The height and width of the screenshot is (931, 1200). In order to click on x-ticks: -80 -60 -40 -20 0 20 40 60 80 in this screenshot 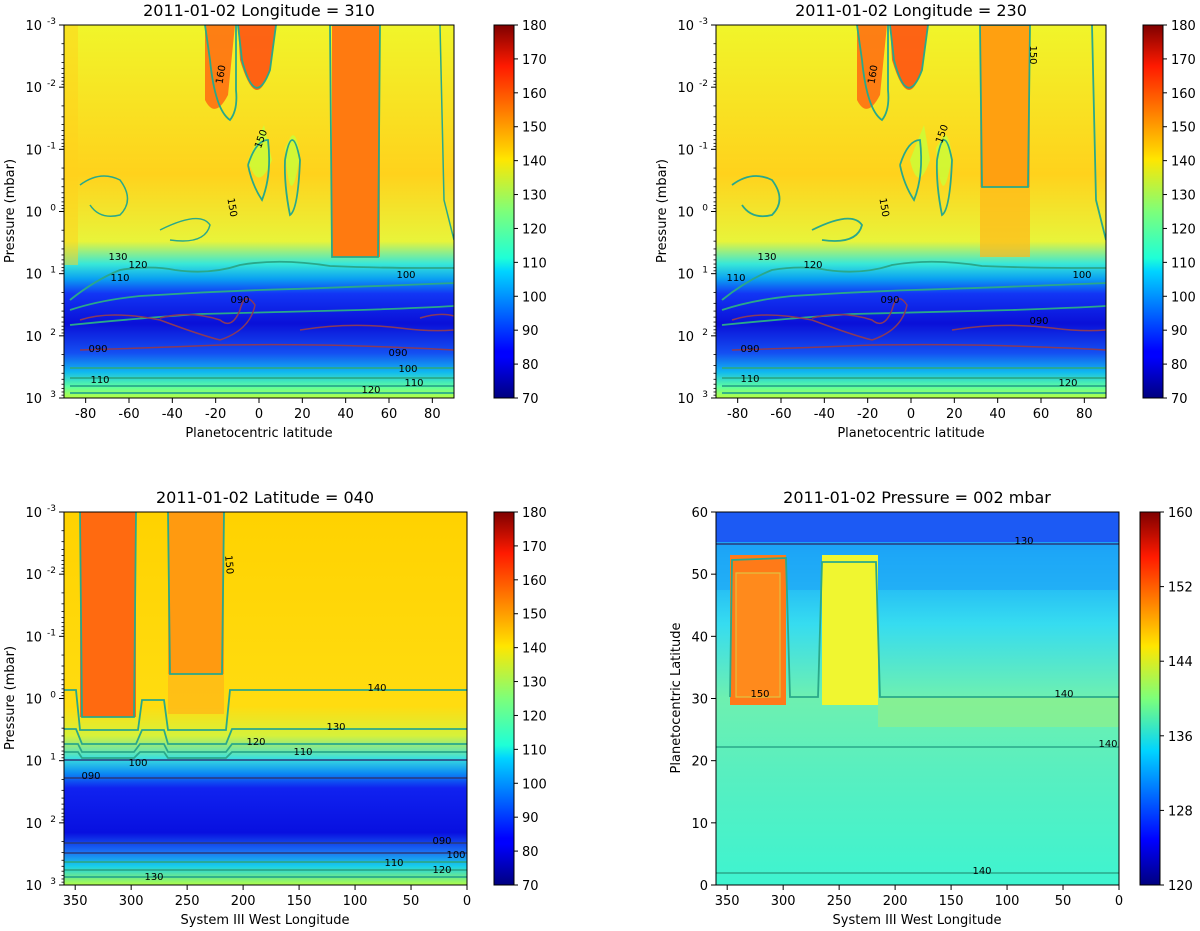, I will do `click(258, 410)`.